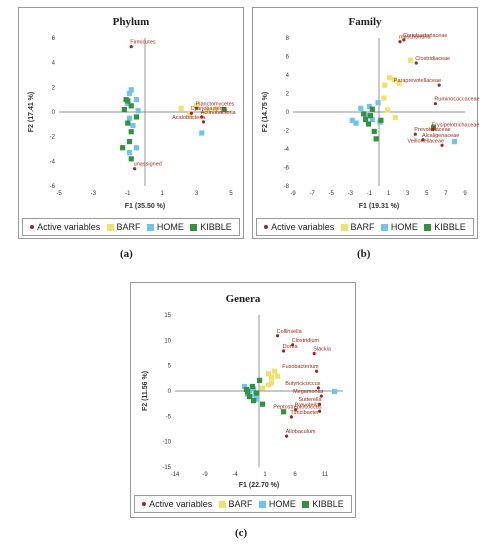 The height and width of the screenshot is (550, 488). What do you see at coordinates (450, 227) in the screenshot?
I see `legend-label: KIBBLE` at bounding box center [450, 227].